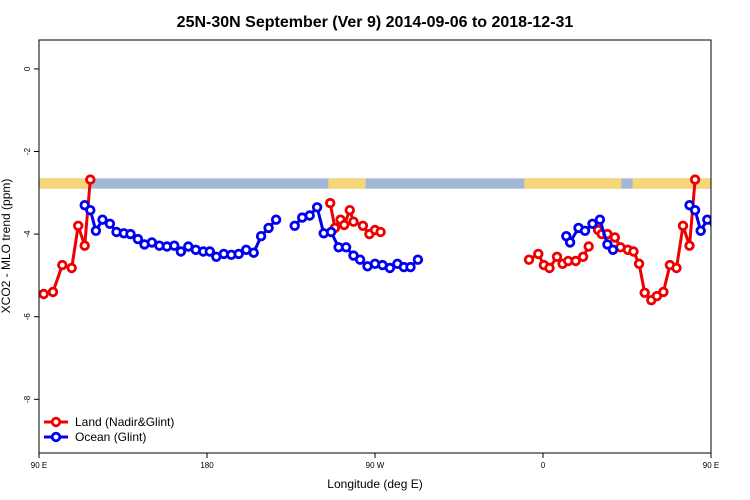 This screenshot has width=750, height=500. Describe the element at coordinates (543, 465) in the screenshot. I see `x-tick-label: 0` at that location.